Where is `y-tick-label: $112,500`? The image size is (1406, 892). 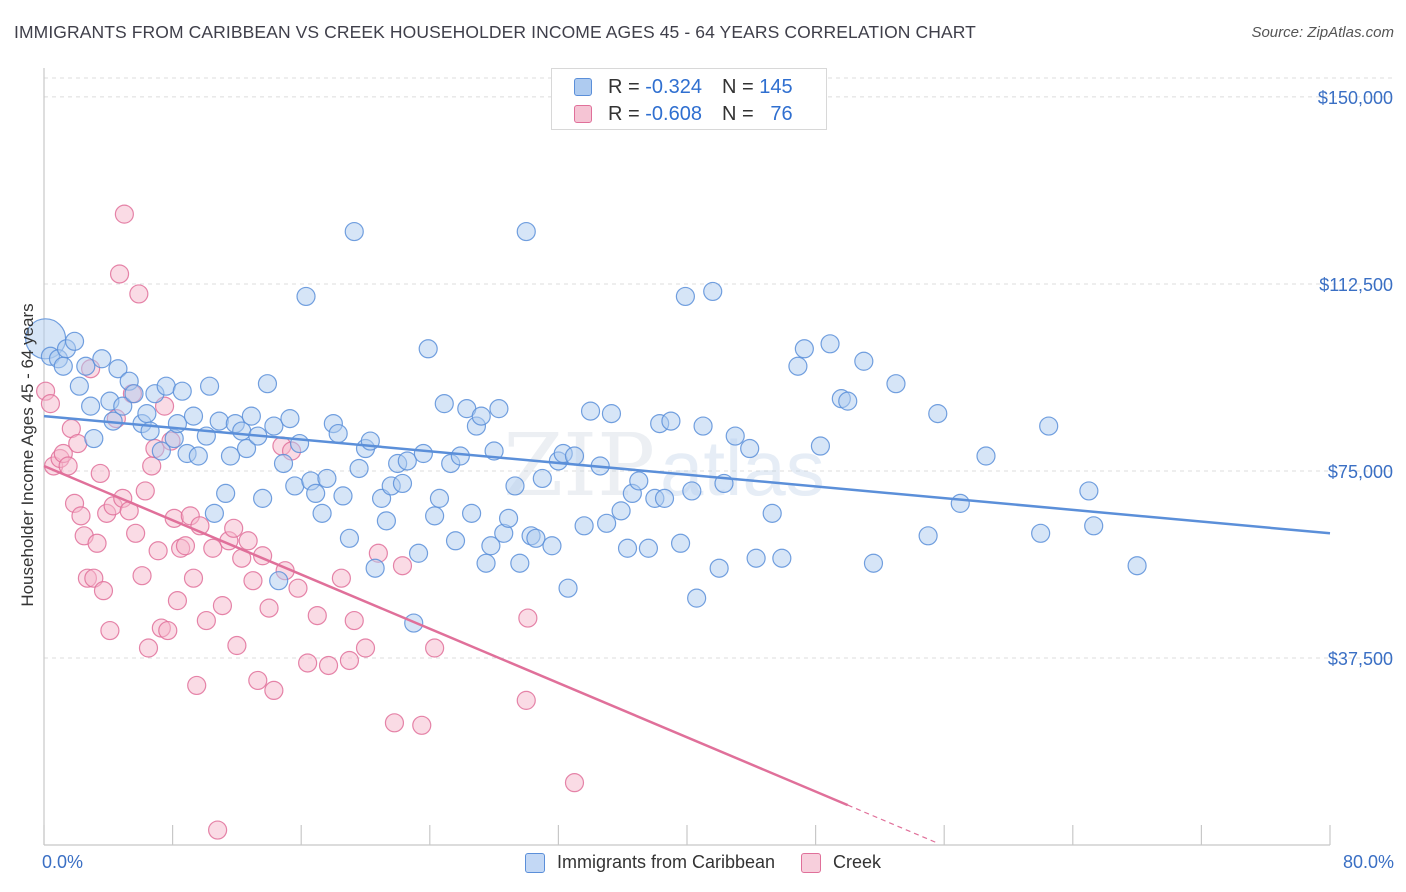 y-tick-label: $112,500 is located at coordinates (1356, 285).